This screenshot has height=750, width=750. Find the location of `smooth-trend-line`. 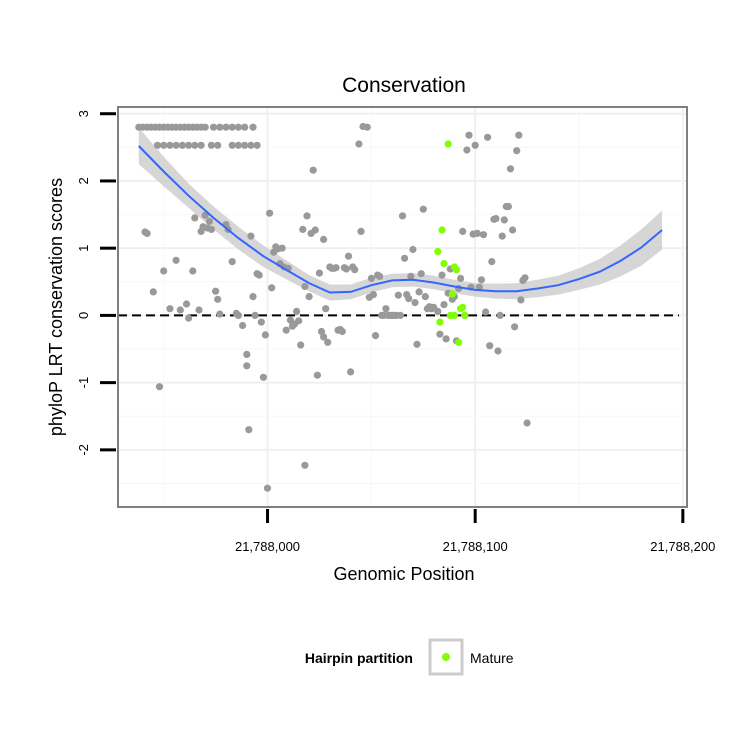

smooth-trend-line is located at coordinates (400, 219).